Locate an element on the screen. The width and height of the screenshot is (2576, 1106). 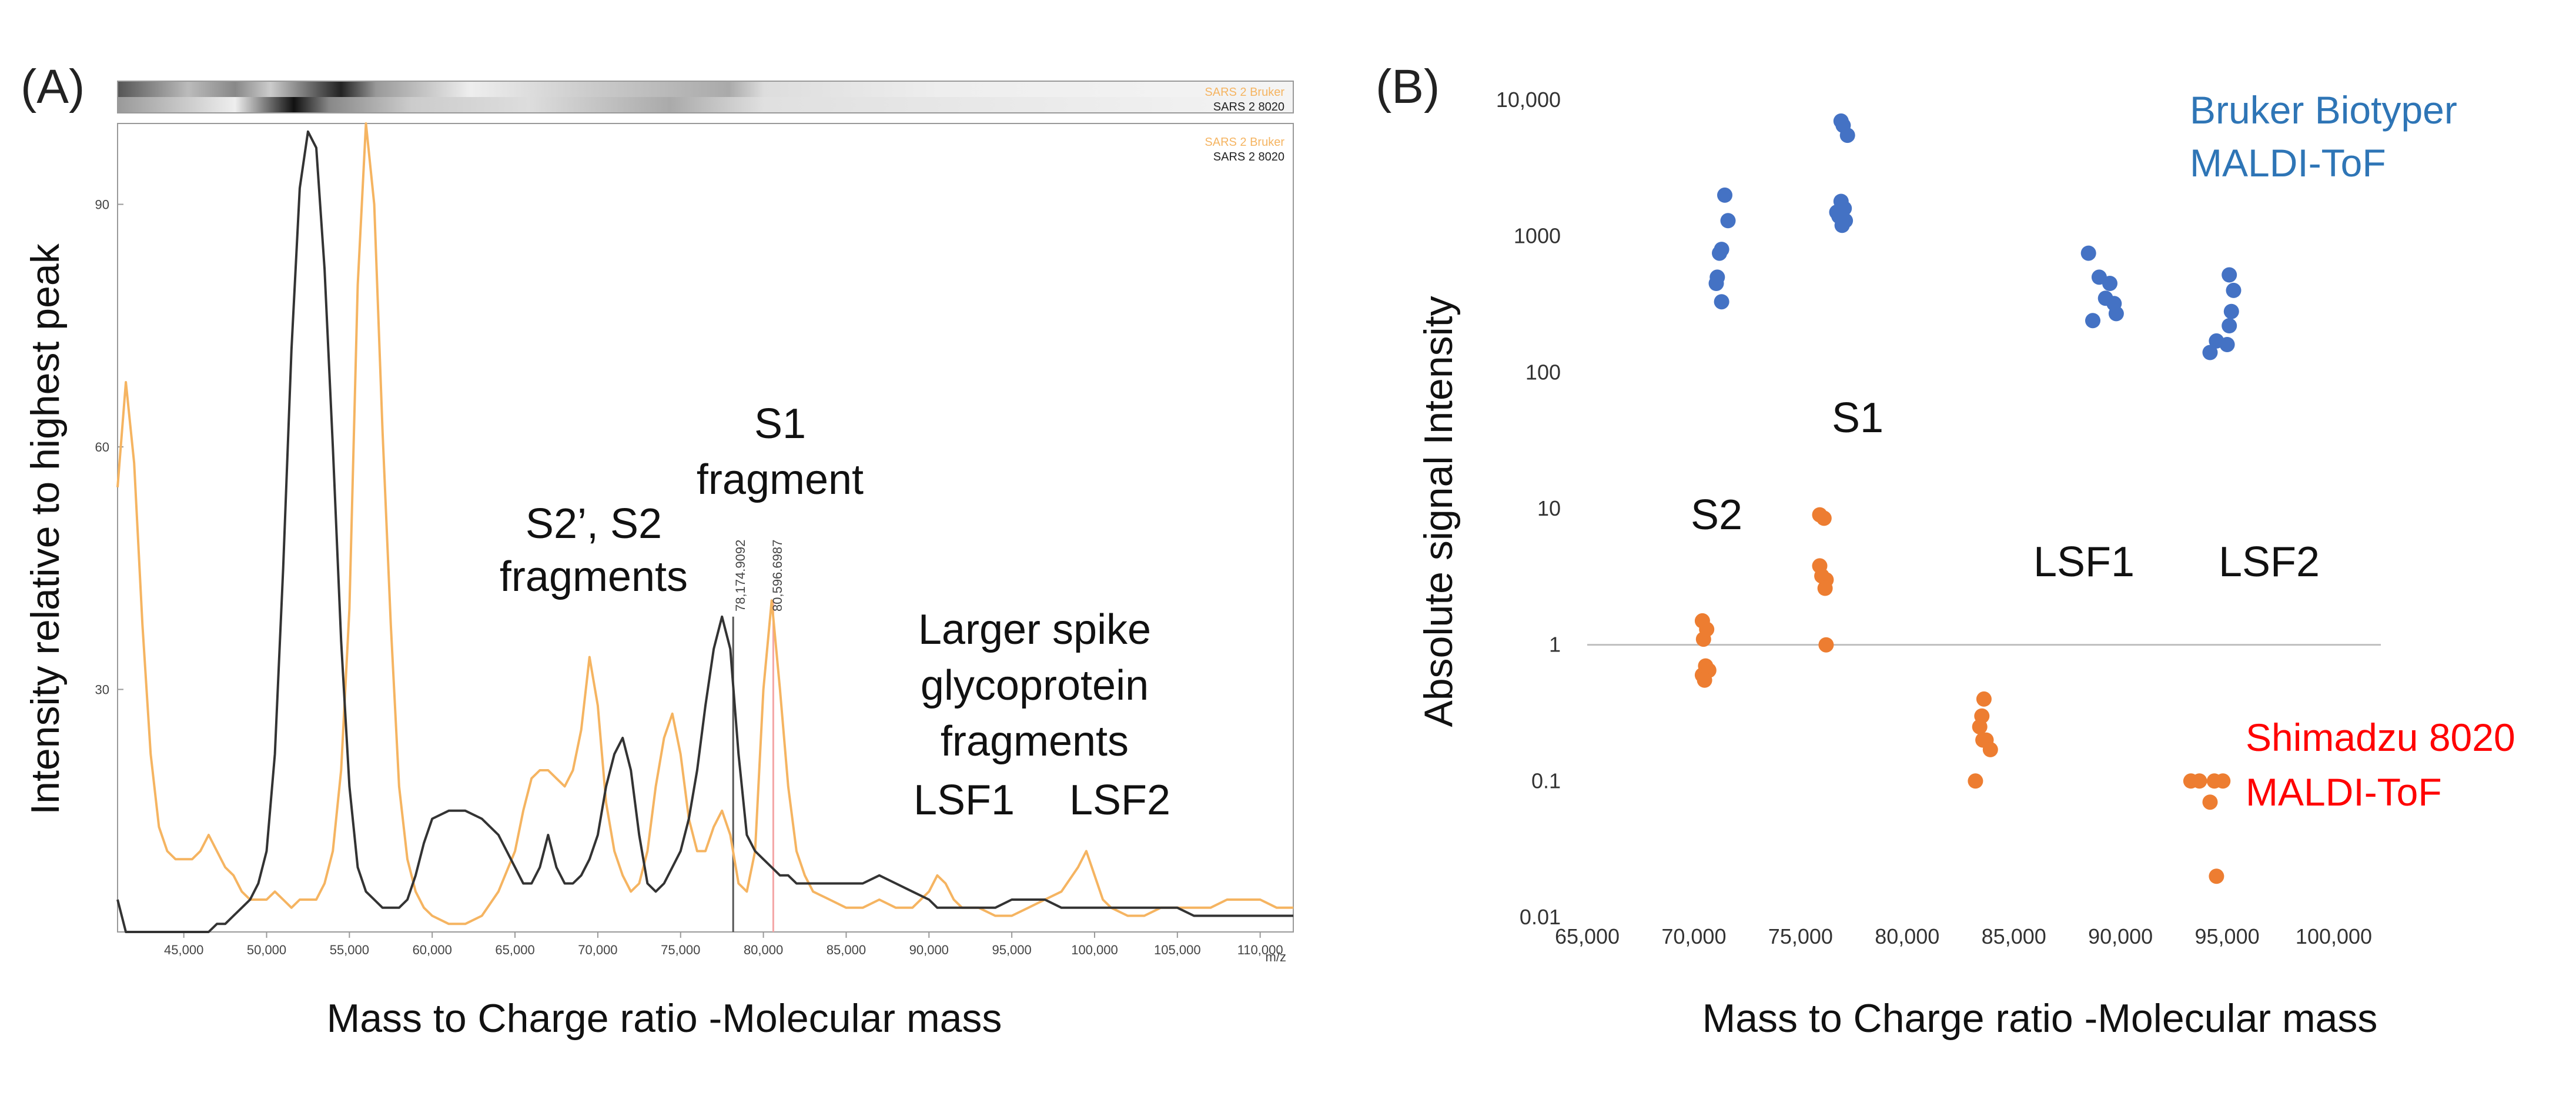
panel-a-x-tick-label: 75,000 is located at coordinates (680, 950).